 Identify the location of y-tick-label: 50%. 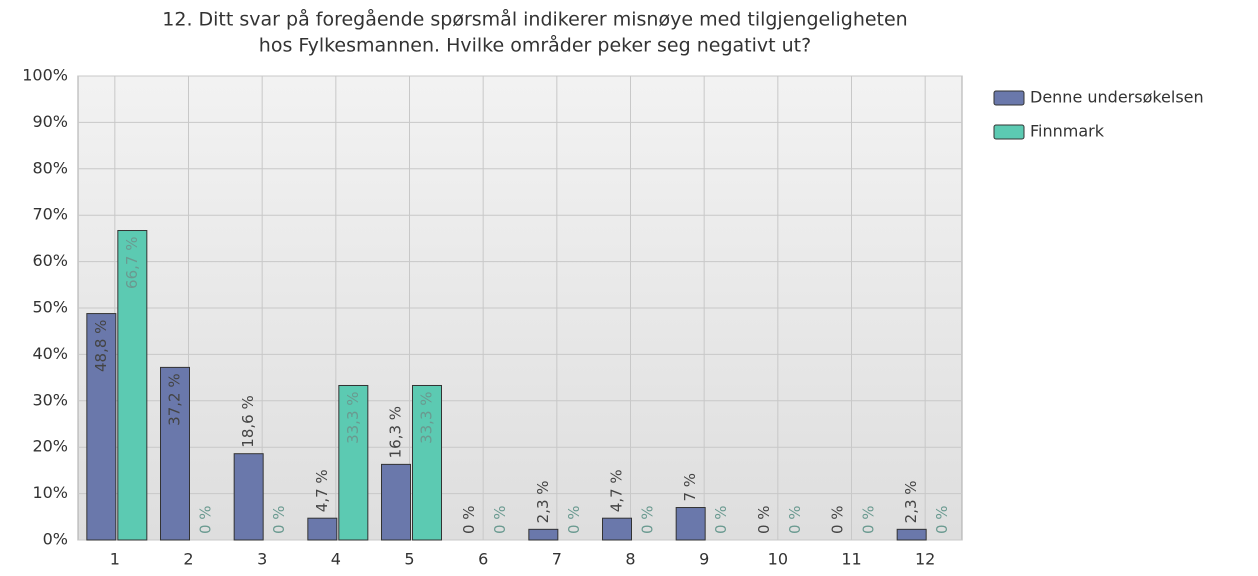
(50, 307).